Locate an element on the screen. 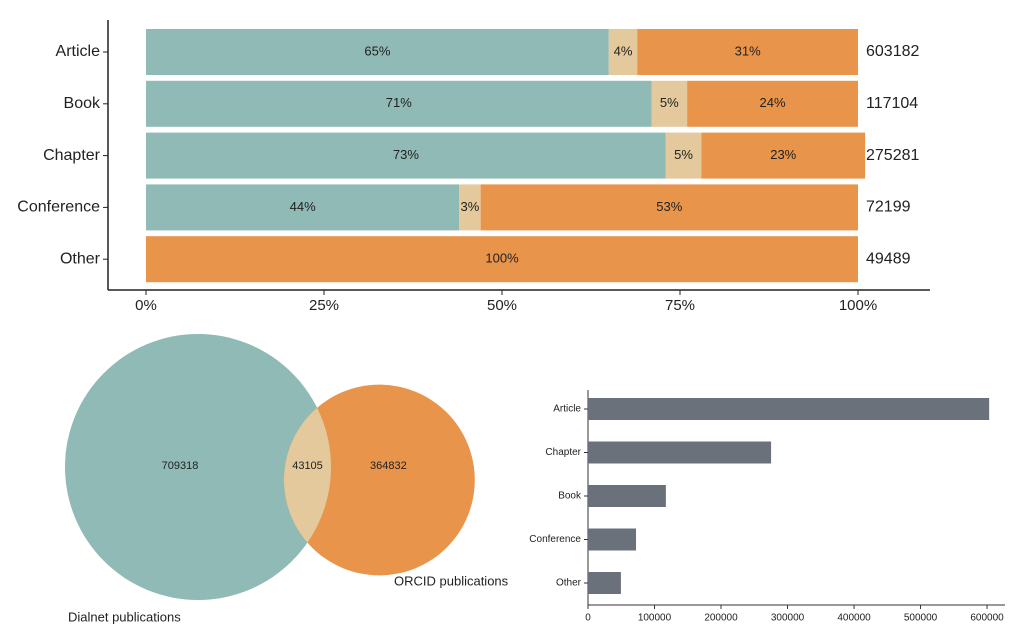 The image size is (1024, 638). bar-label: 24% is located at coordinates (773, 102).